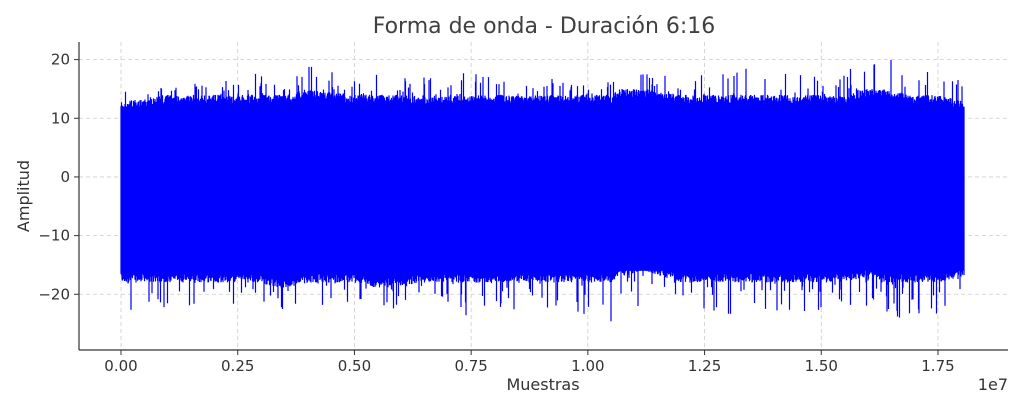 The height and width of the screenshot is (410, 1024). I want to click on y-tick-label-3: 10, so click(60, 118).